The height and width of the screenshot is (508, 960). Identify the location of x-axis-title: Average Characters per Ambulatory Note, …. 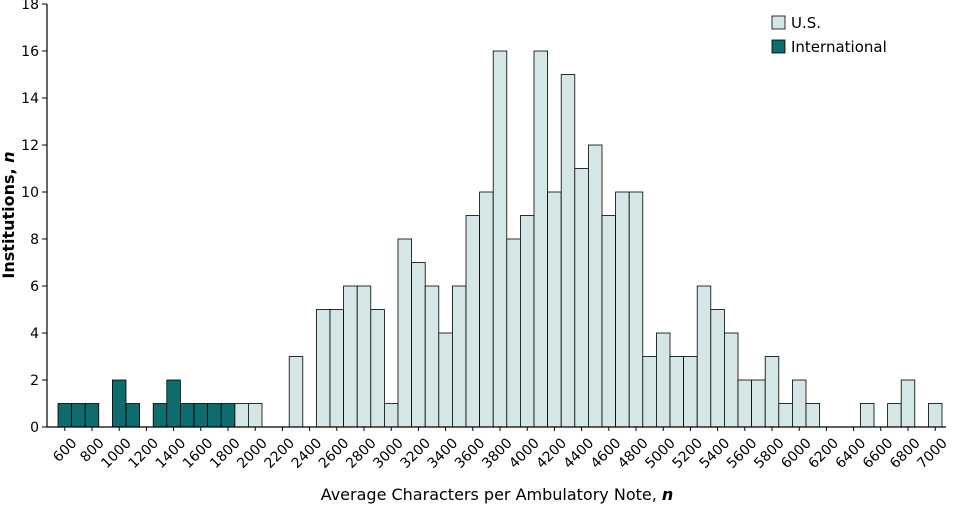
(497, 494).